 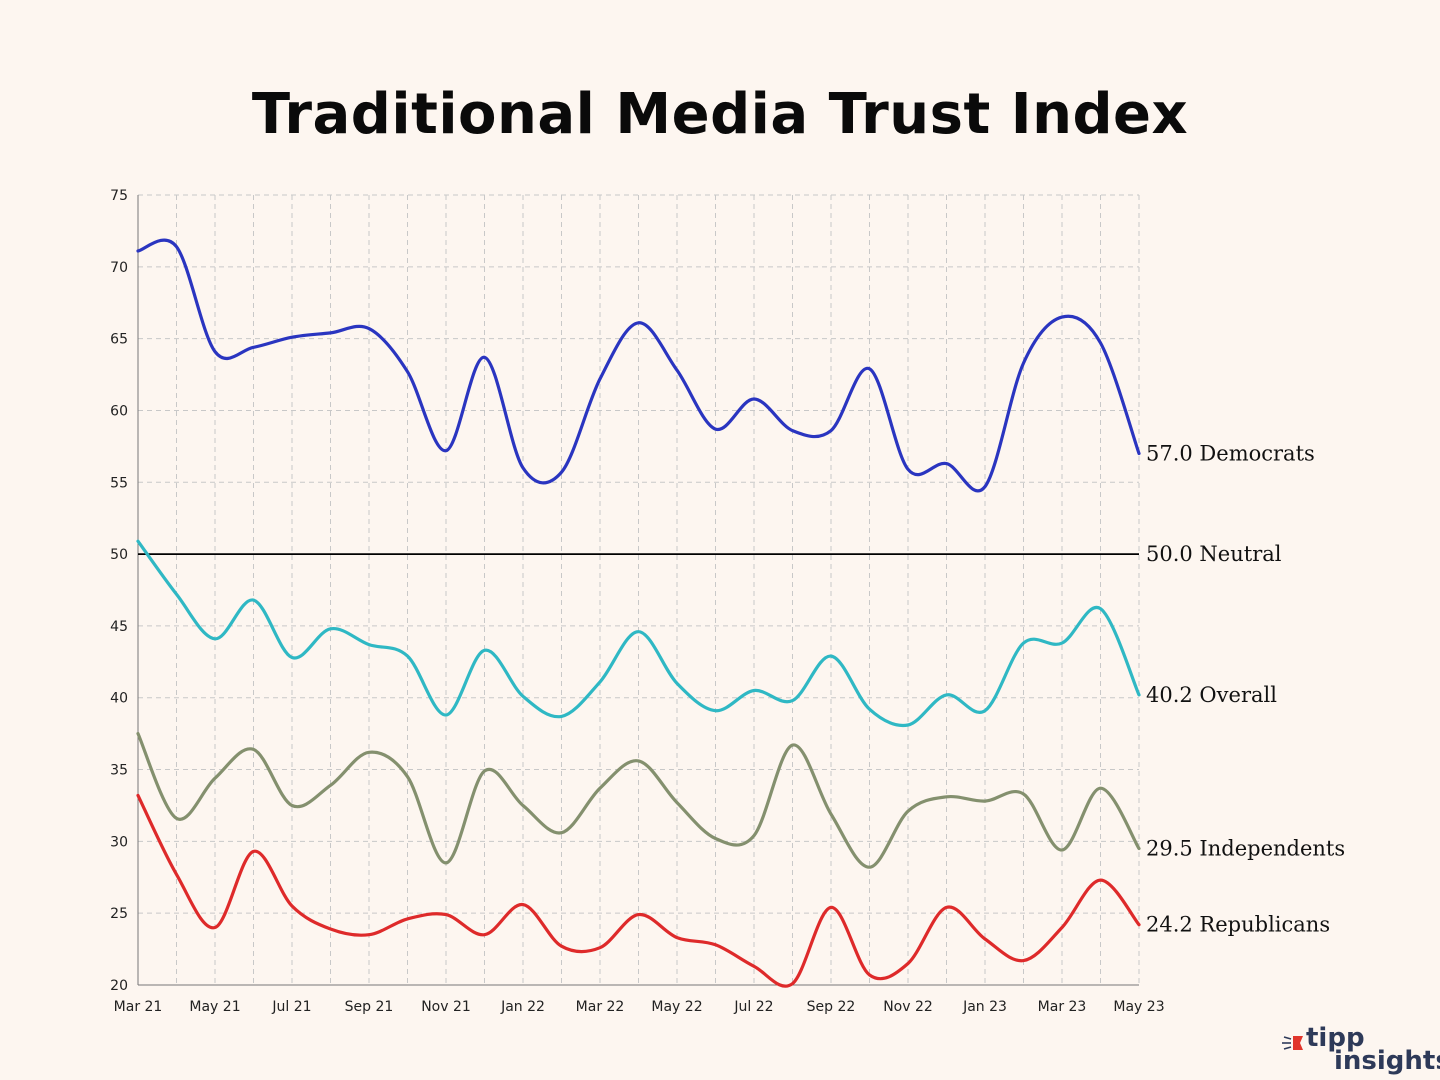 What do you see at coordinates (1138, 1007) in the screenshot?
I see `x-tick-label: May 23` at bounding box center [1138, 1007].